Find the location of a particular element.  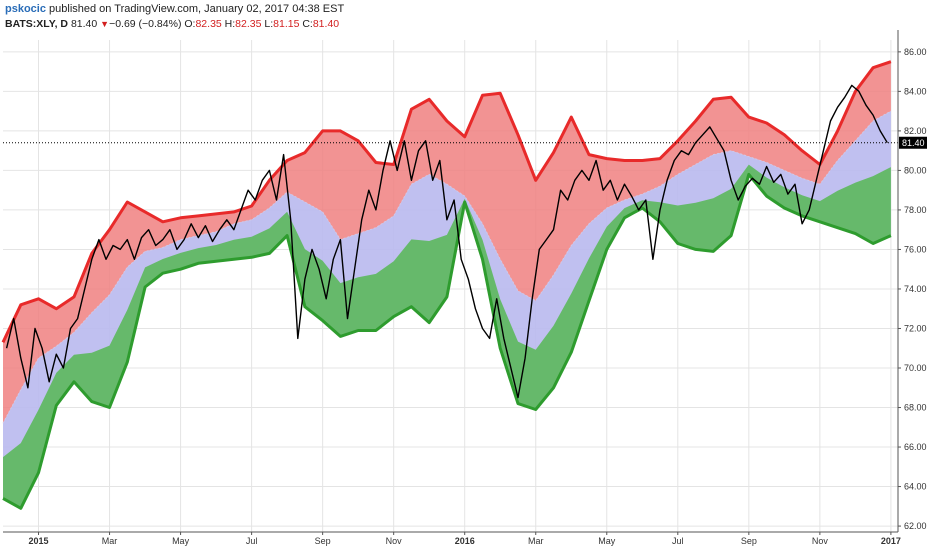

y-tick-label: 82.00 is located at coordinates (915, 131).